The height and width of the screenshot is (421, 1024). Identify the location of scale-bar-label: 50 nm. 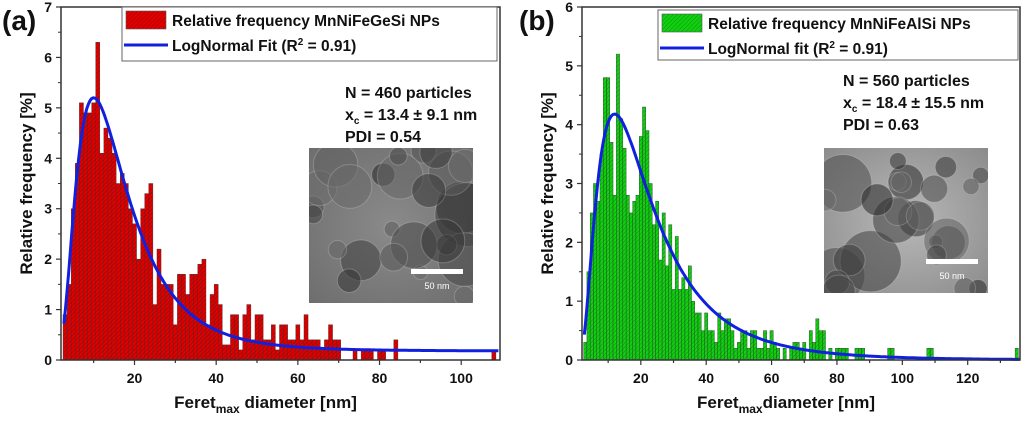
(436, 286).